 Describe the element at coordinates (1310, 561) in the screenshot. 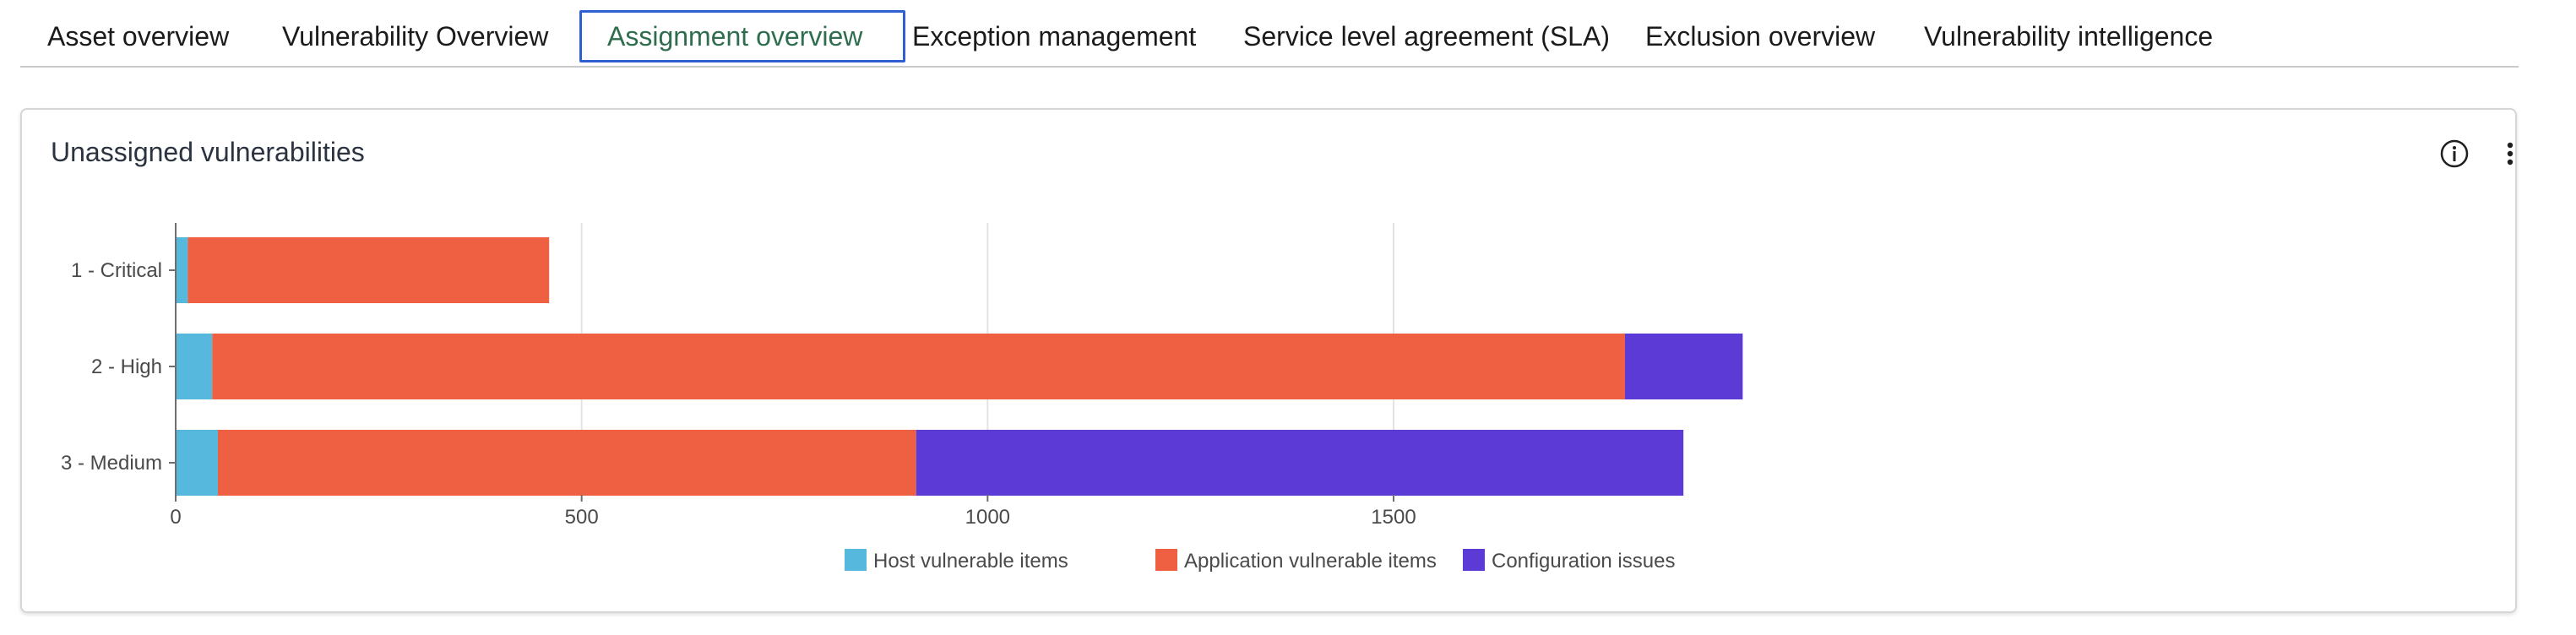

I see `legend-label: Application vulnerable items` at that location.